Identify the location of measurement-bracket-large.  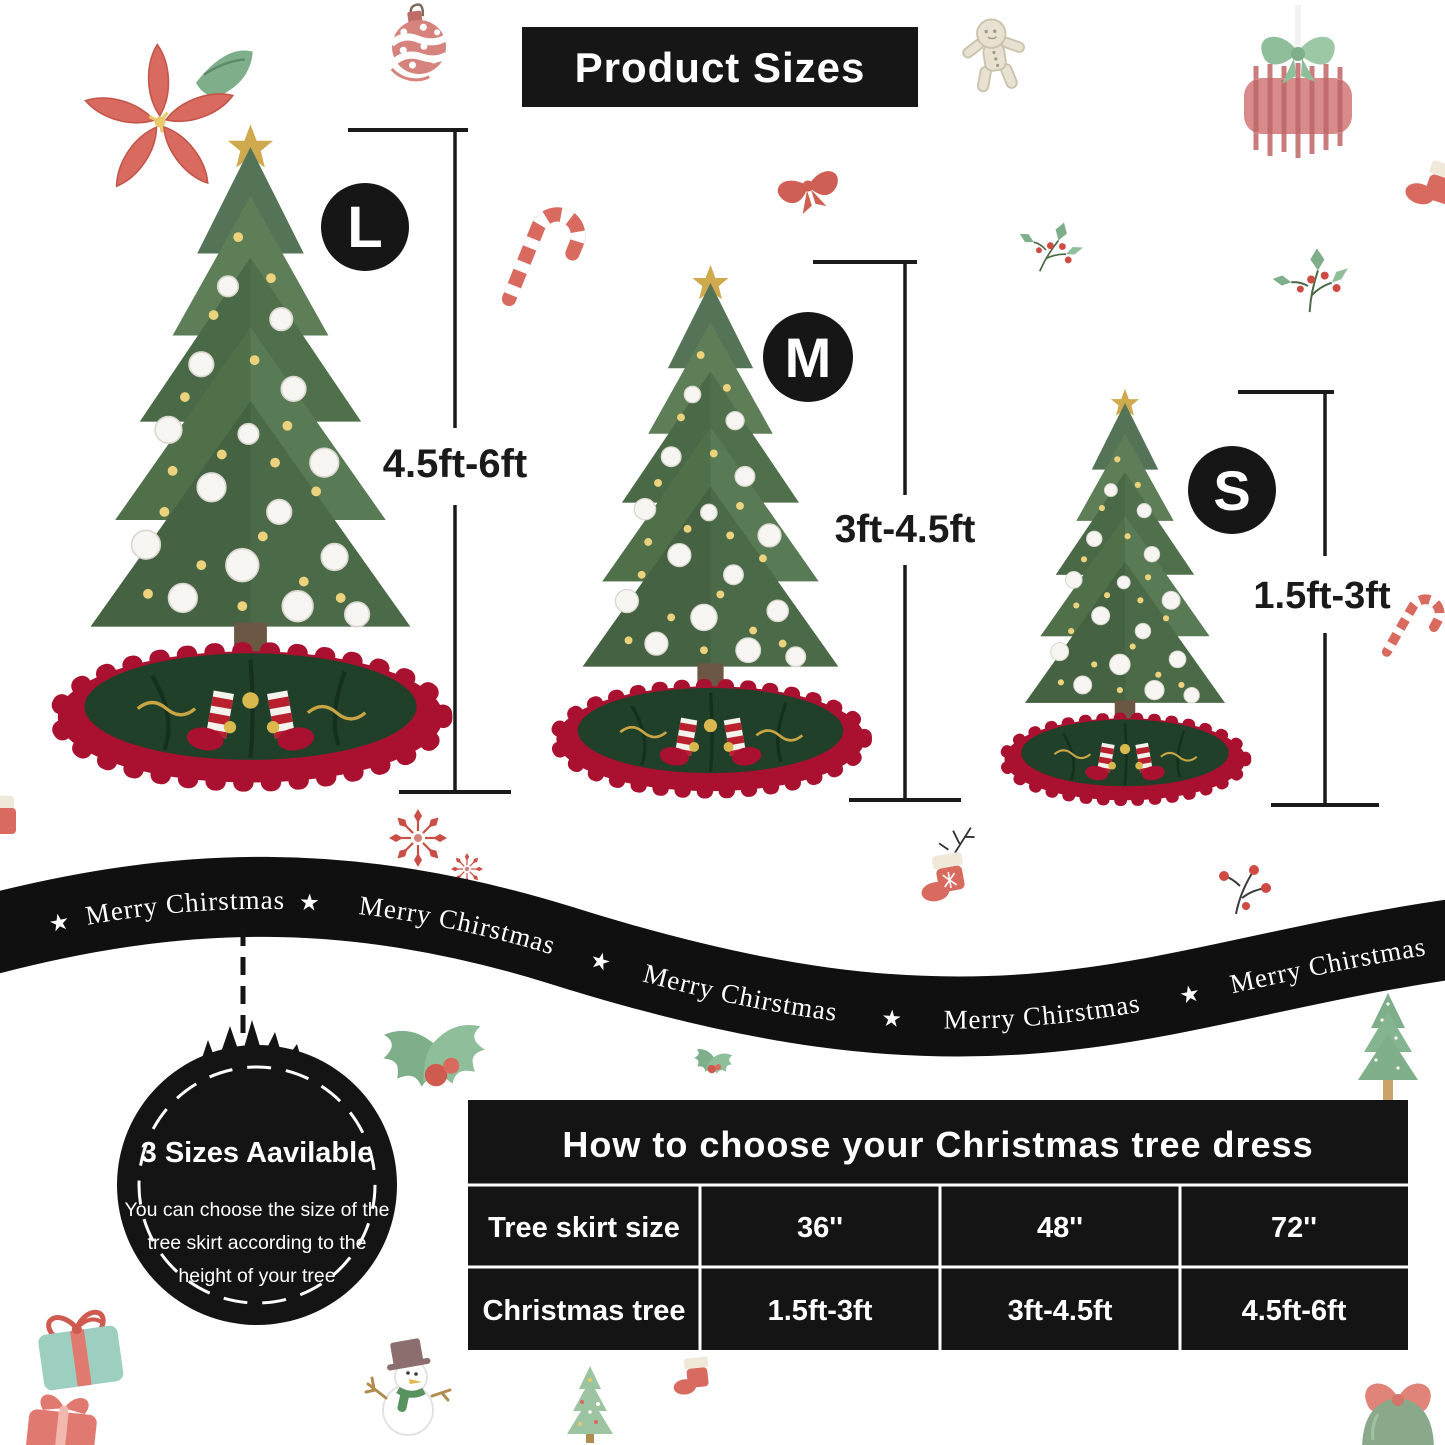
(429, 461).